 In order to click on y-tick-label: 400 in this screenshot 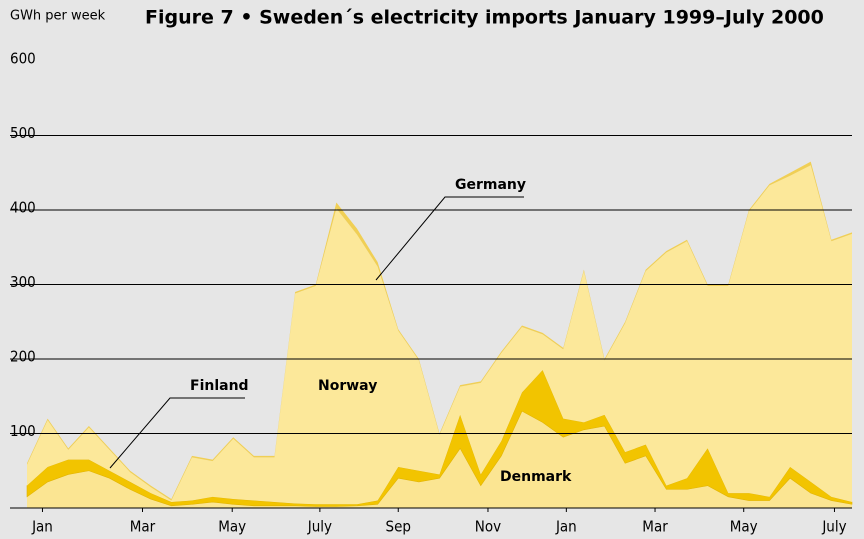, I will do `click(23, 208)`.